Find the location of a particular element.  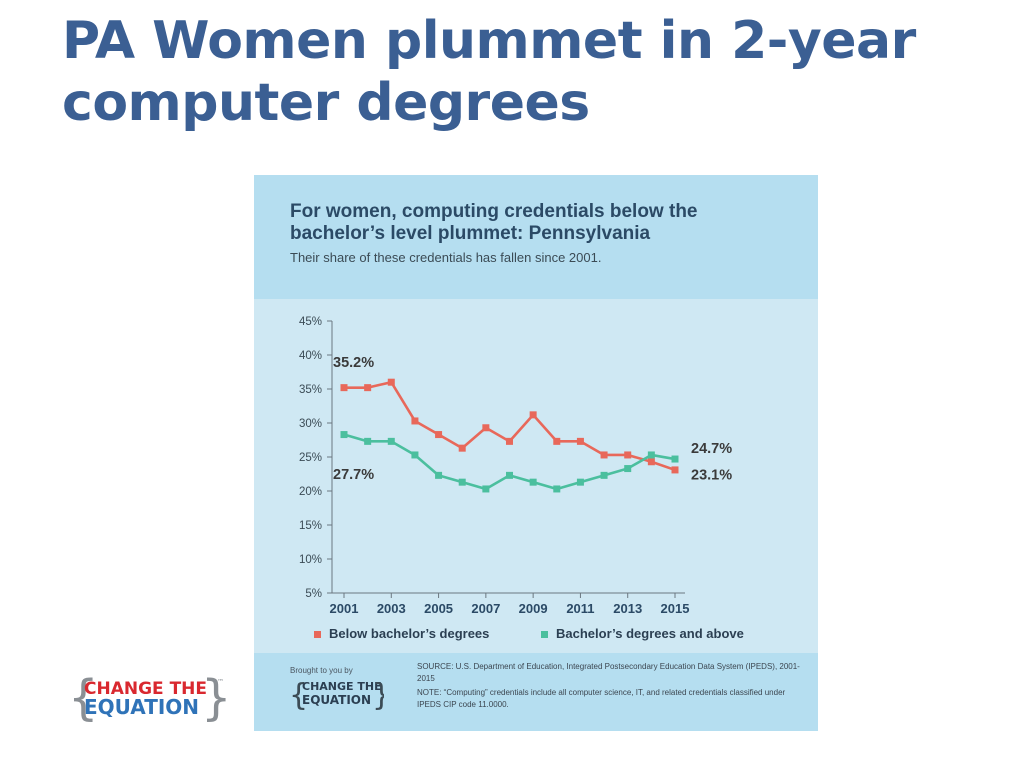

logo-small-line1: CHANGE THE is located at coordinates (342, 686).